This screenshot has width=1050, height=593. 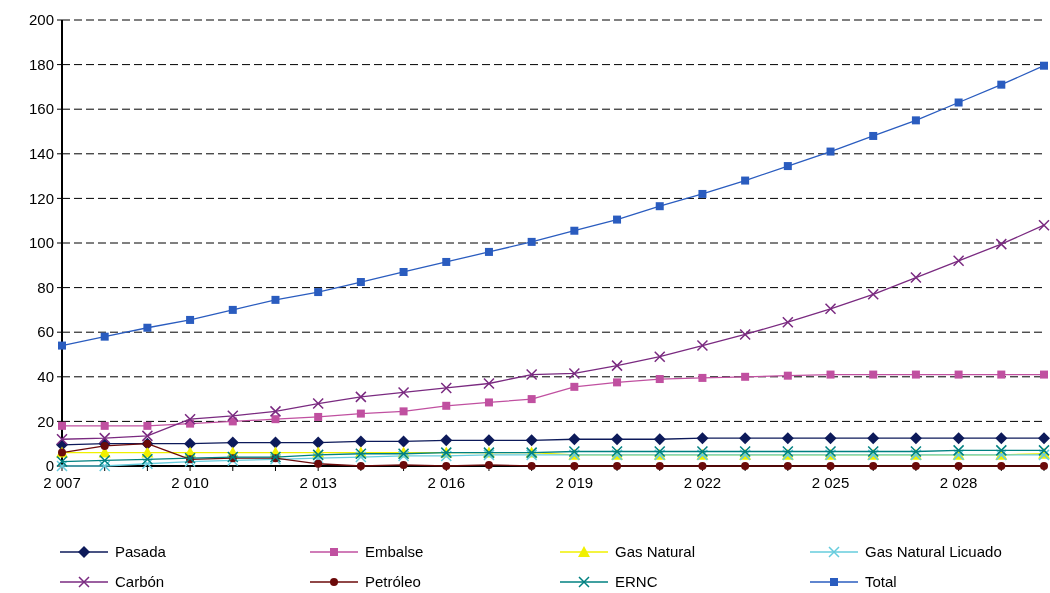 What do you see at coordinates (636, 582) in the screenshot?
I see `legend-label: ERNC` at bounding box center [636, 582].